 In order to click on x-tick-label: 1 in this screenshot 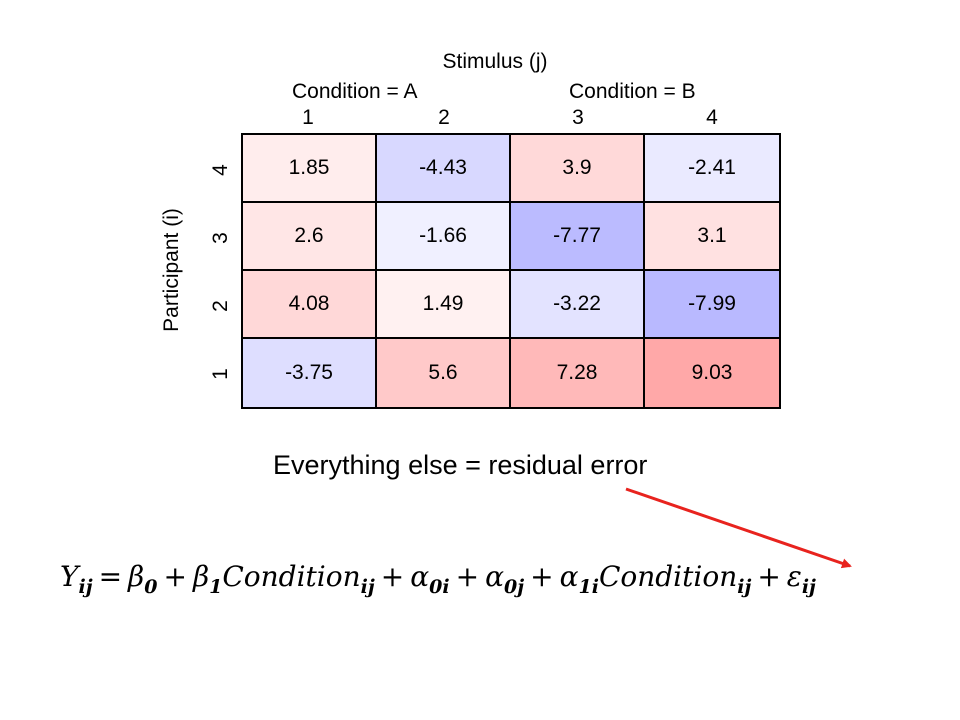, I will do `click(308, 117)`.